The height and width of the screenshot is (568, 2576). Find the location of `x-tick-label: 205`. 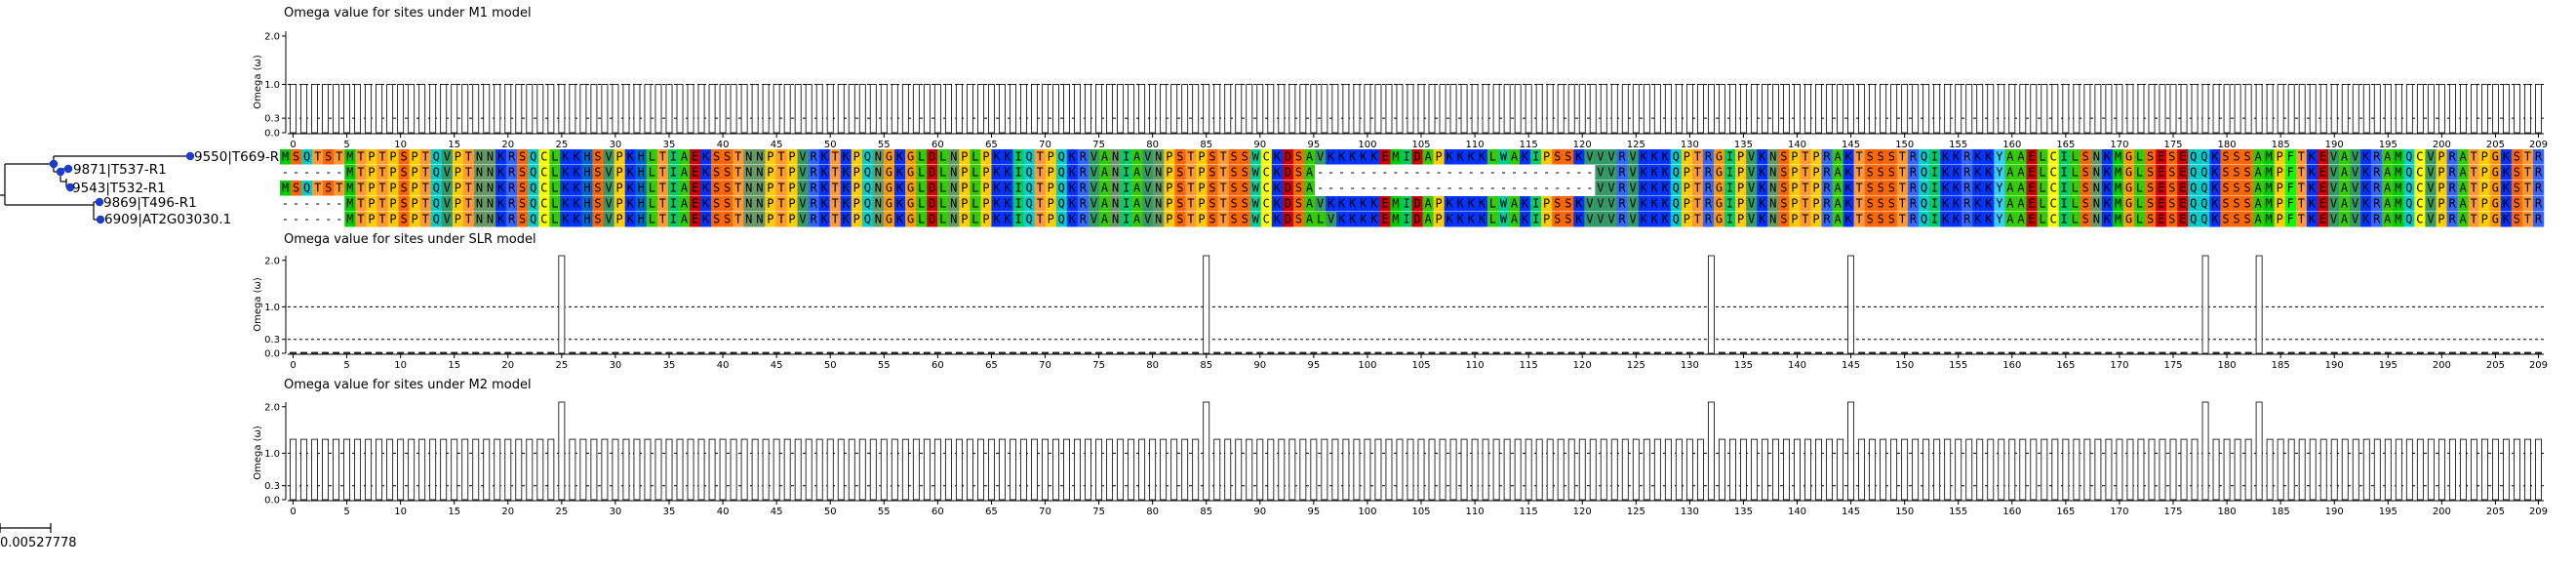

x-tick-label: 205 is located at coordinates (2495, 145).